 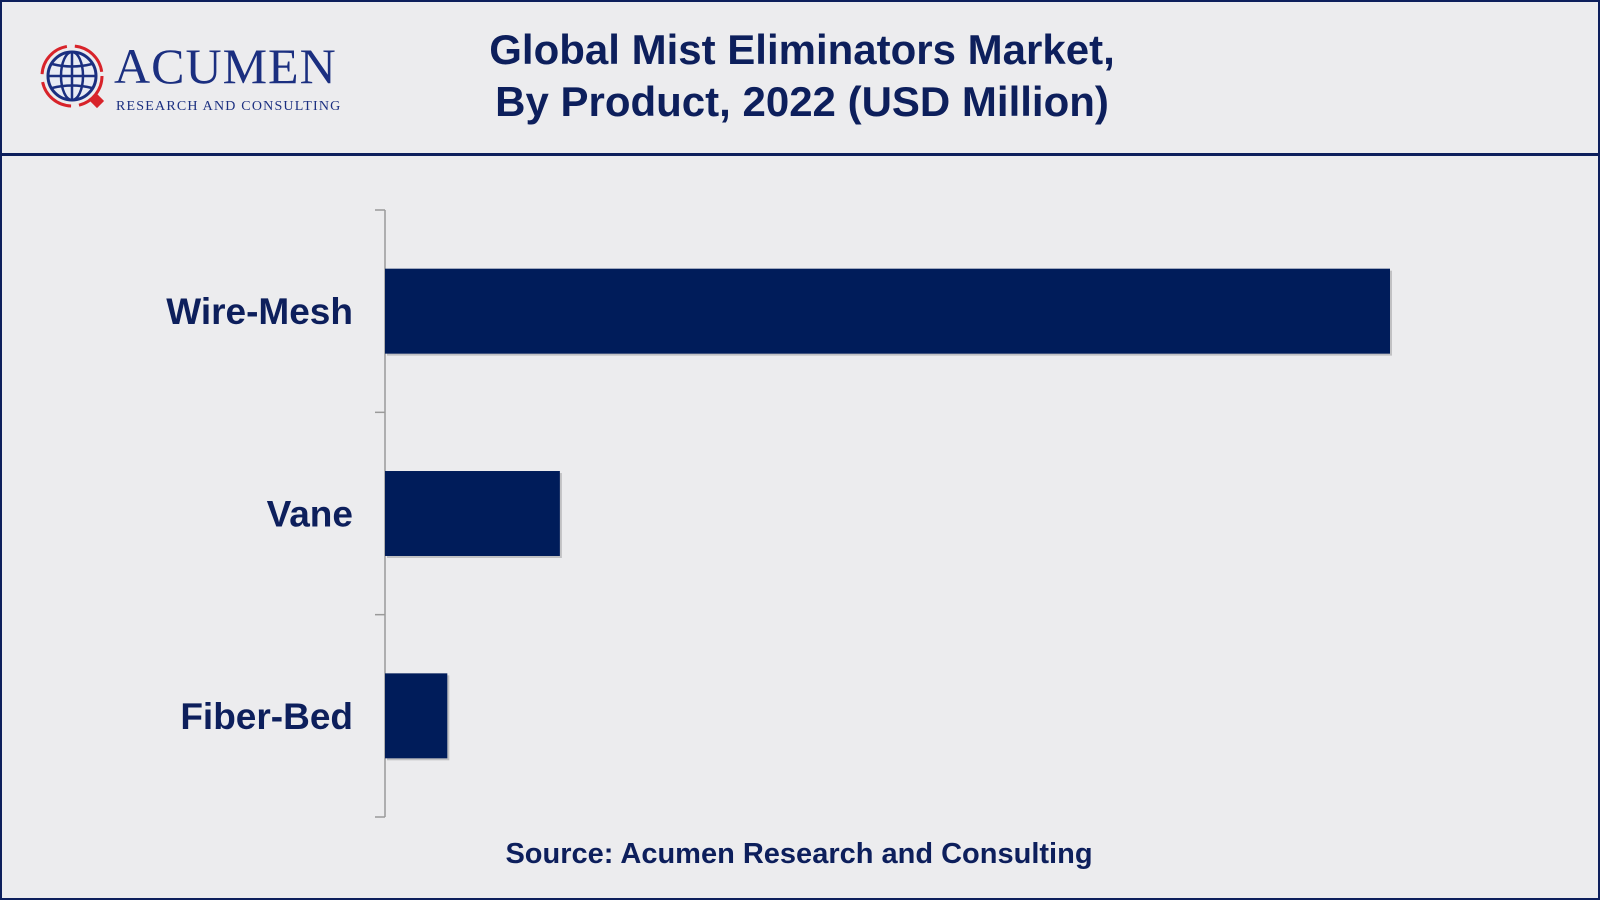 I want to click on bar-wire-mesh, so click(x=887, y=311).